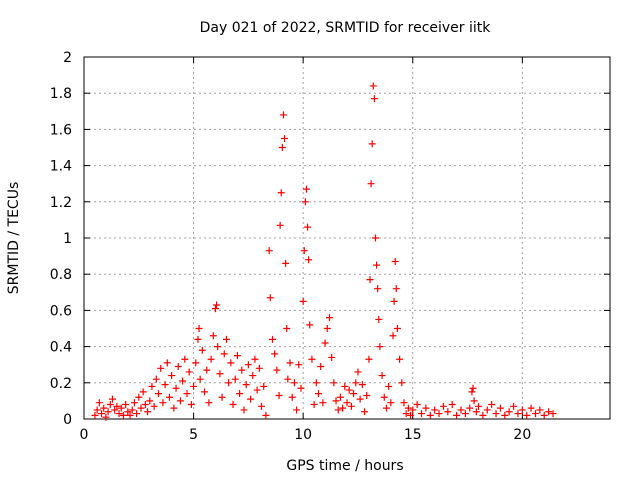 The height and width of the screenshot is (480, 640). I want to click on y-tick-label: 1.8, so click(61, 94).